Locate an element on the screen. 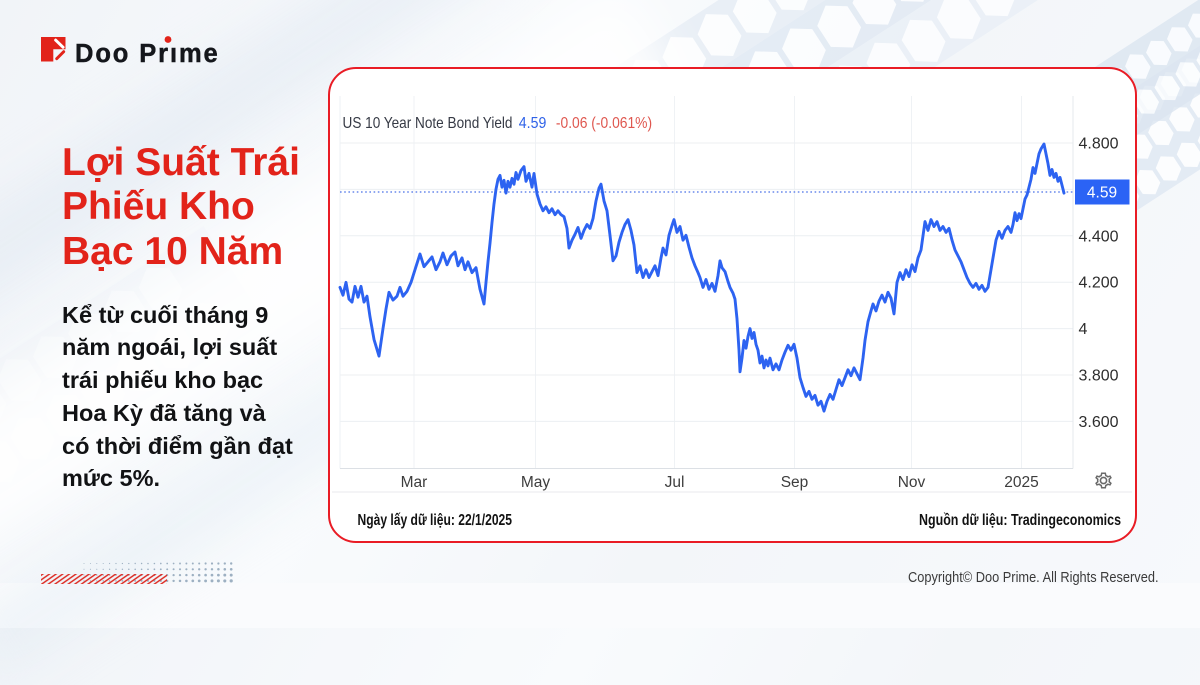  svg-text: Nov is located at coordinates (912, 482).